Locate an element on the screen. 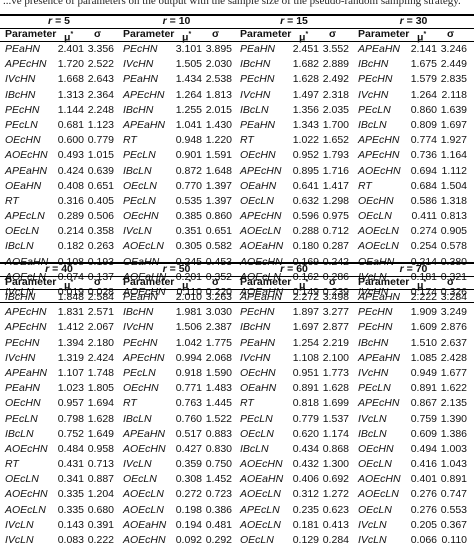  mu-cell: 0.408 is located at coordinates (70, 185).